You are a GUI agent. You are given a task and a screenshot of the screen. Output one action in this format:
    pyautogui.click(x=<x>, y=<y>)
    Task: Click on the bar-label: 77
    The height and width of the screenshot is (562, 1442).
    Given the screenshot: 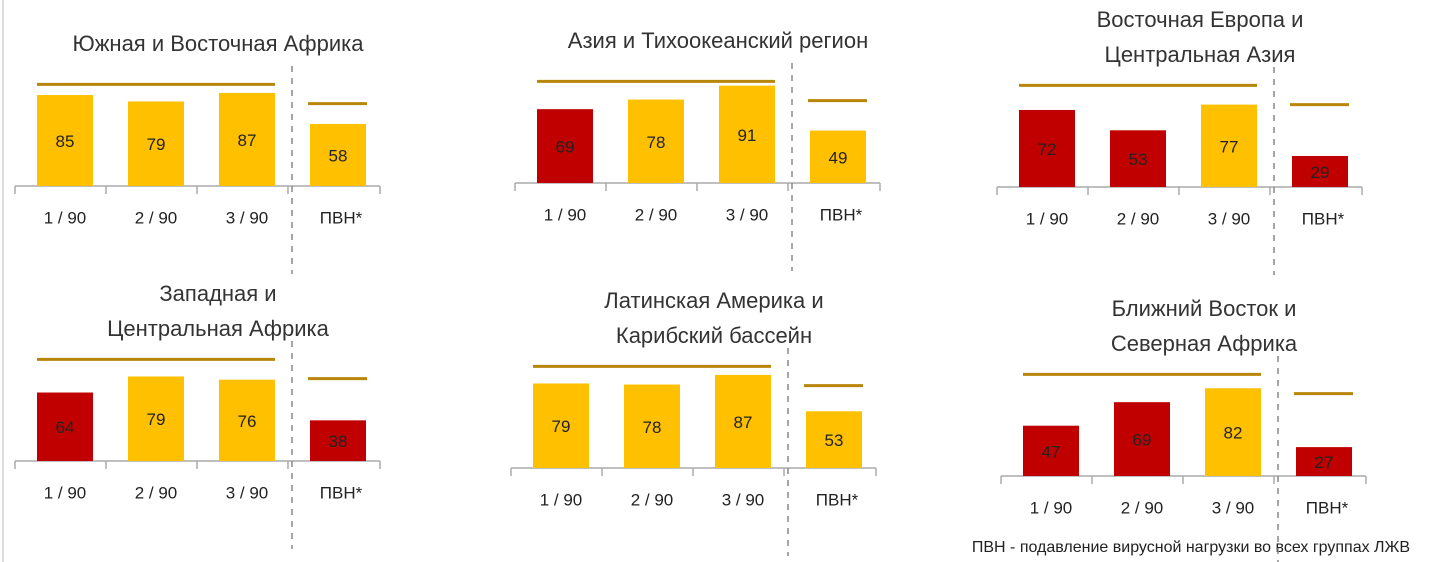 What is the action you would take?
    pyautogui.click(x=1229, y=146)
    